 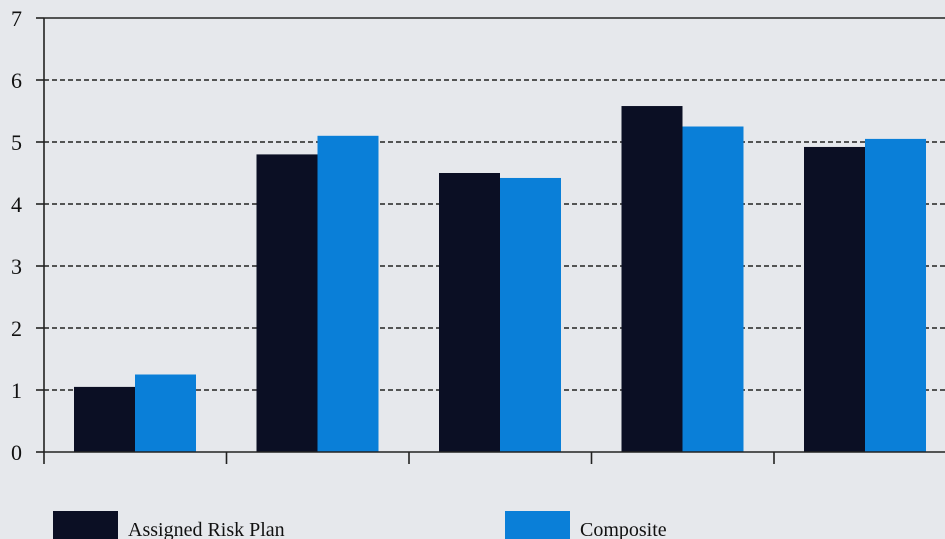 What do you see at coordinates (16, 452) in the screenshot?
I see `y-tick-label-0: 0` at bounding box center [16, 452].